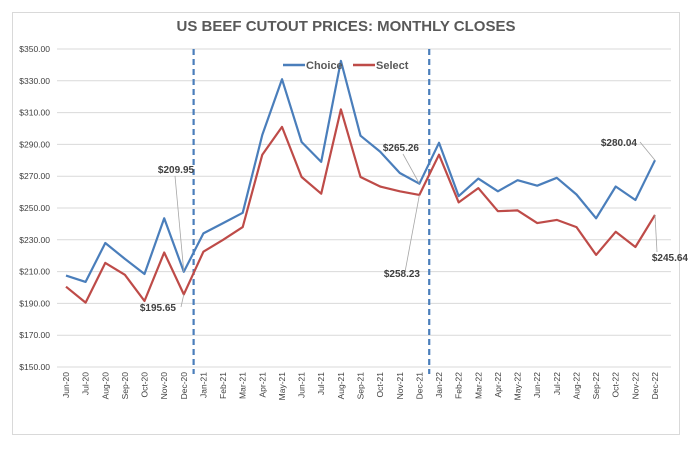  What do you see at coordinates (34, 240) in the screenshot?
I see `y-tick-label: $230.00` at bounding box center [34, 240].